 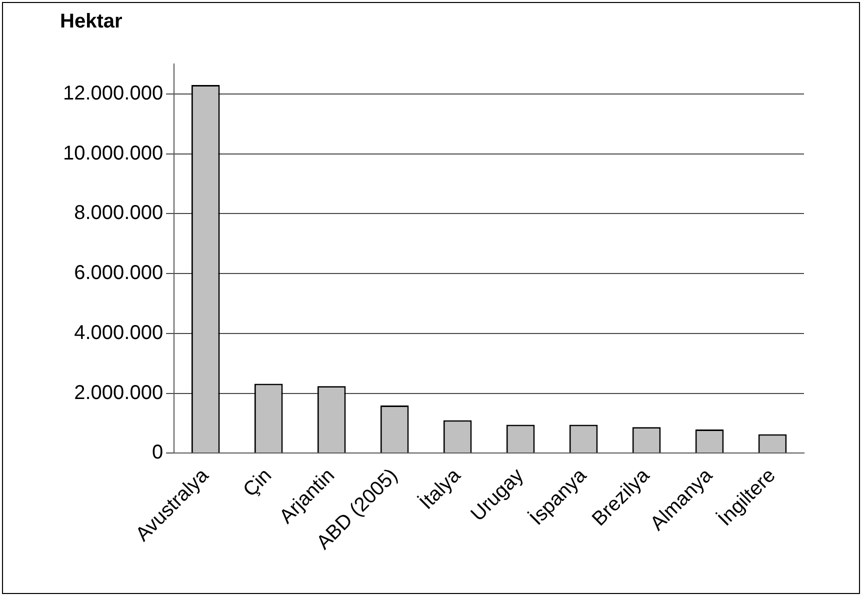 What do you see at coordinates (113, 93) in the screenshot?
I see `y-tick-label: 12.000.000` at bounding box center [113, 93].